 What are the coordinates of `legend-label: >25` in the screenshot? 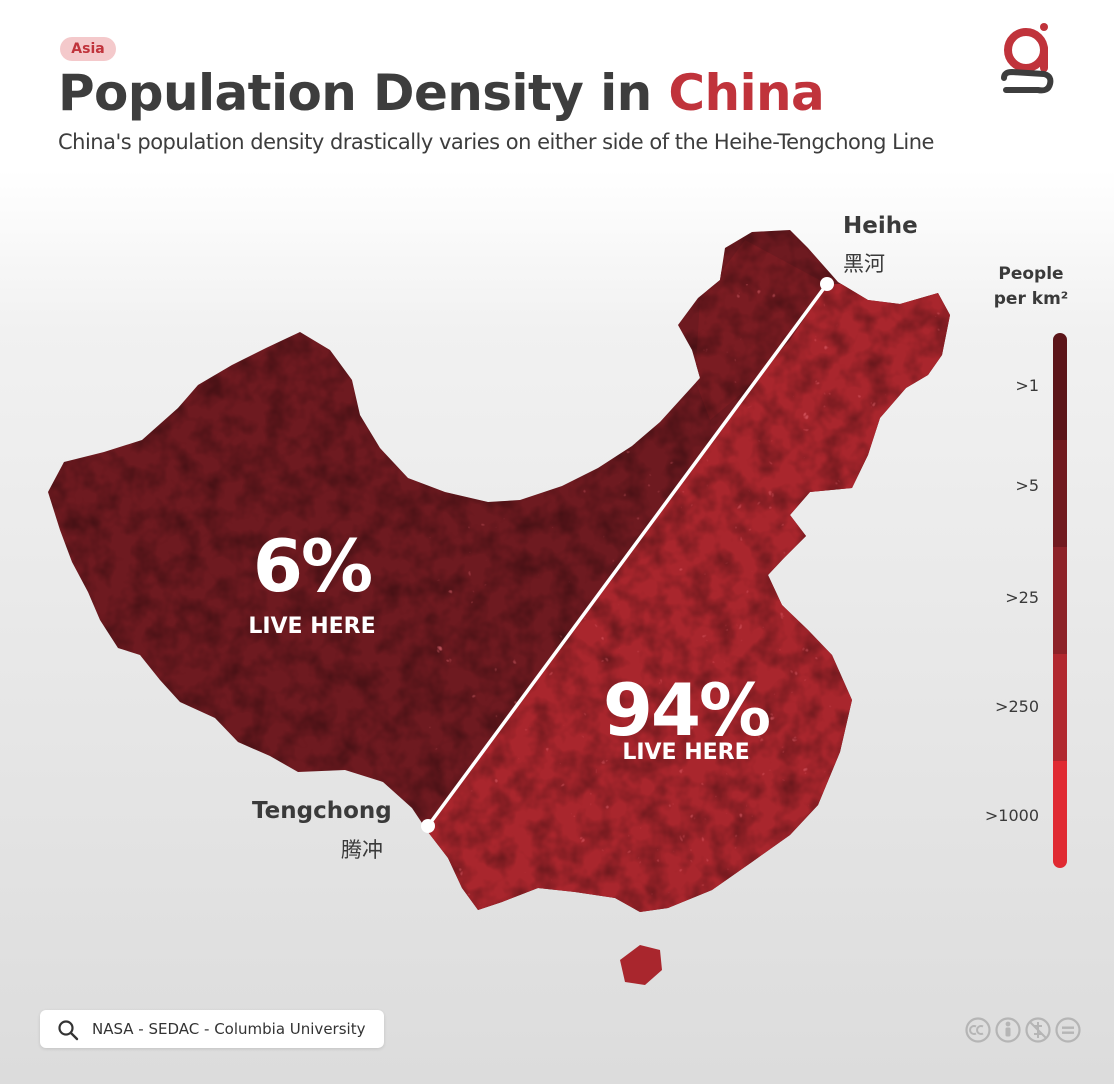 It's located at (1022, 597).